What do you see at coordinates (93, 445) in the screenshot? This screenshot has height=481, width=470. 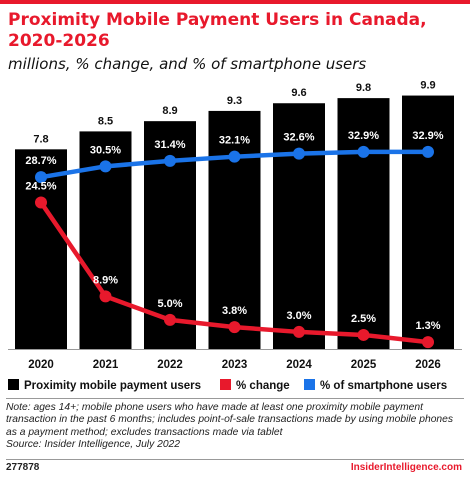 I see `source-text: Source: Insider Intelligence, July 2022` at bounding box center [93, 445].